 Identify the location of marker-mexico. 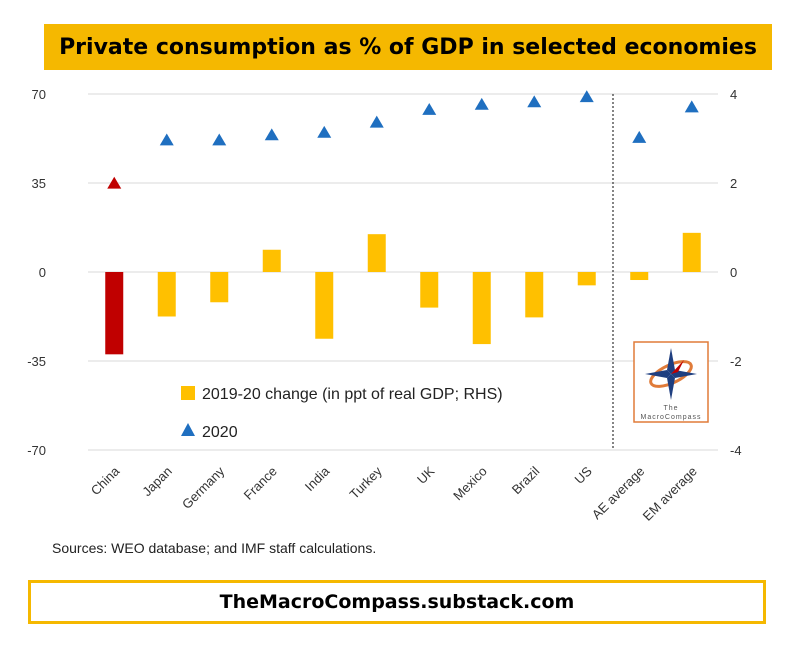
(481, 103).